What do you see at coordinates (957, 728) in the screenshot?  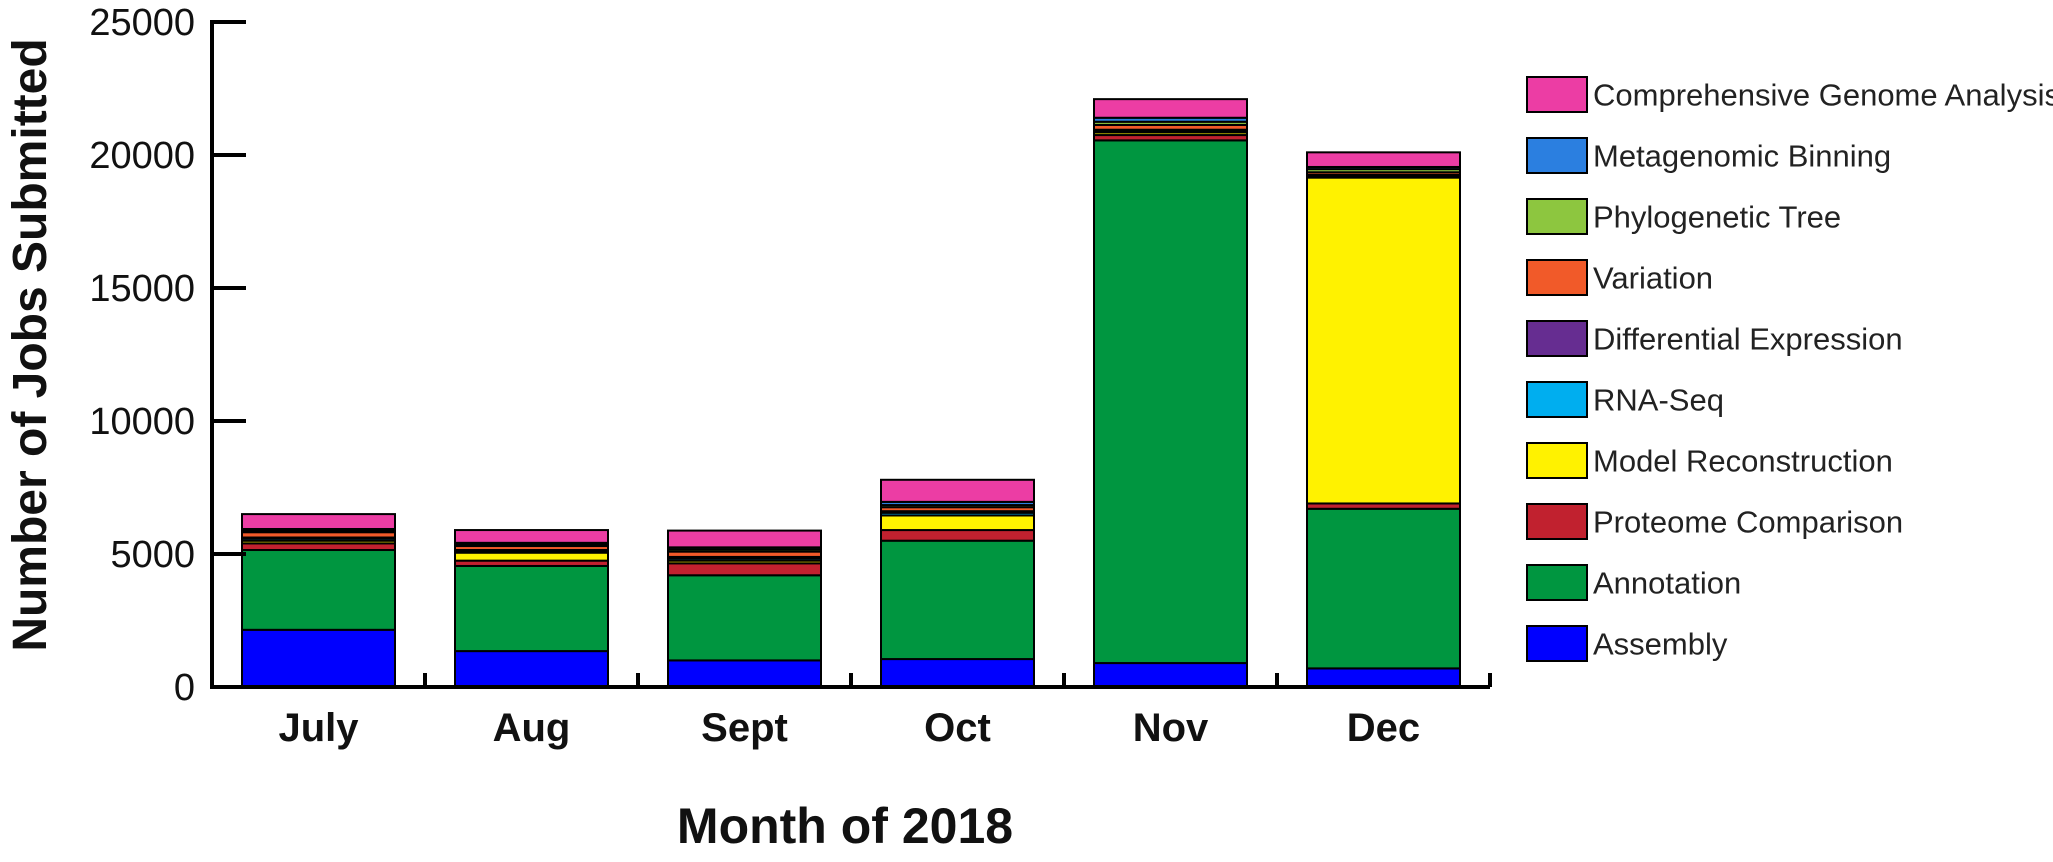 I see `x-tick-label-oct: Oct` at bounding box center [957, 728].